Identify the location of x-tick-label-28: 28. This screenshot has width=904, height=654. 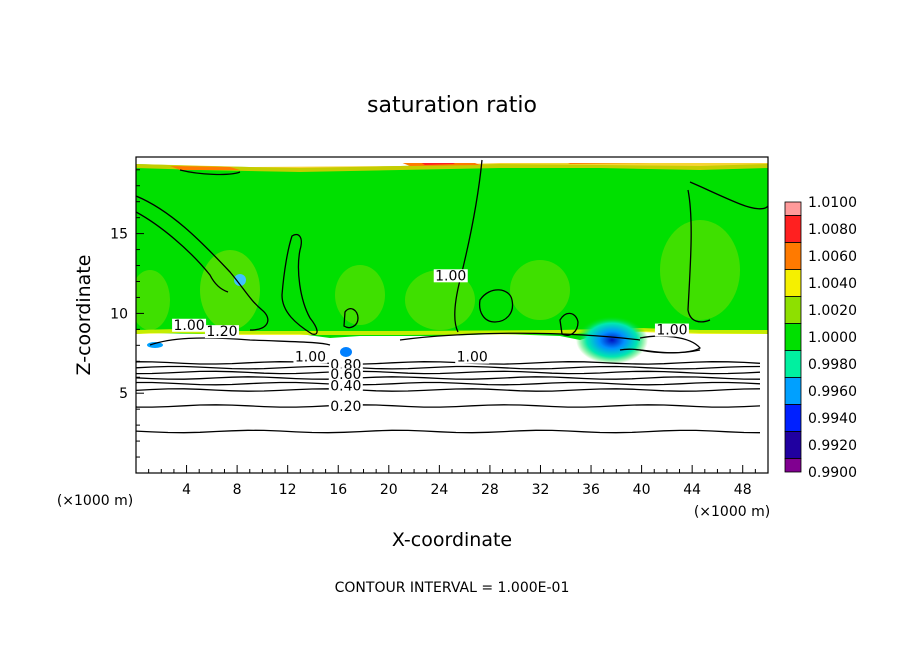
(490, 490).